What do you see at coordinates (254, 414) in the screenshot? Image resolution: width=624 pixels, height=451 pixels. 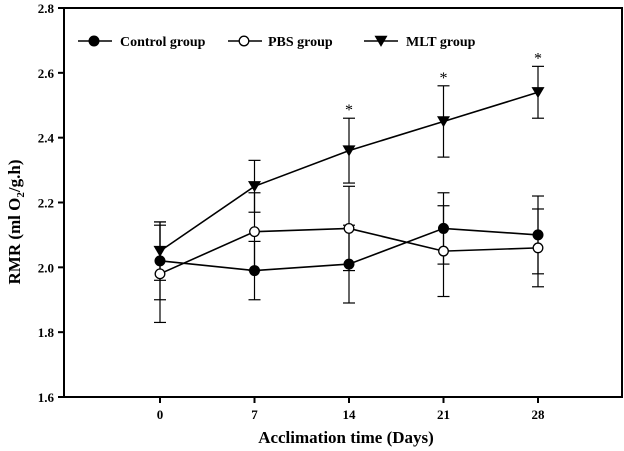 I see `x-tick-label: 7` at bounding box center [254, 414].